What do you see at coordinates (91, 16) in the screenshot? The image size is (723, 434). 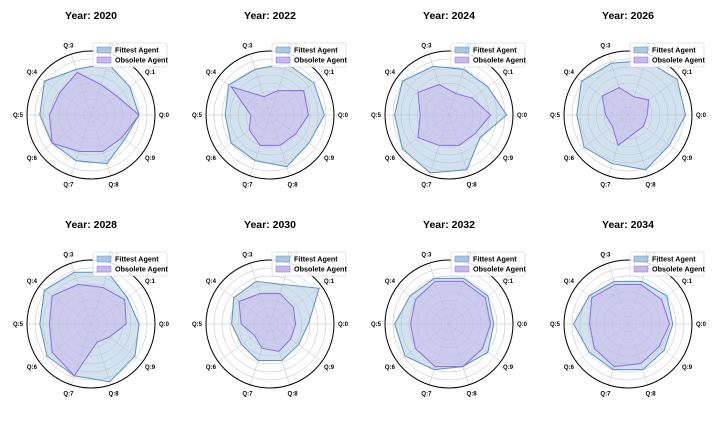 I see `panel-title: Year: 2020` at bounding box center [91, 16].